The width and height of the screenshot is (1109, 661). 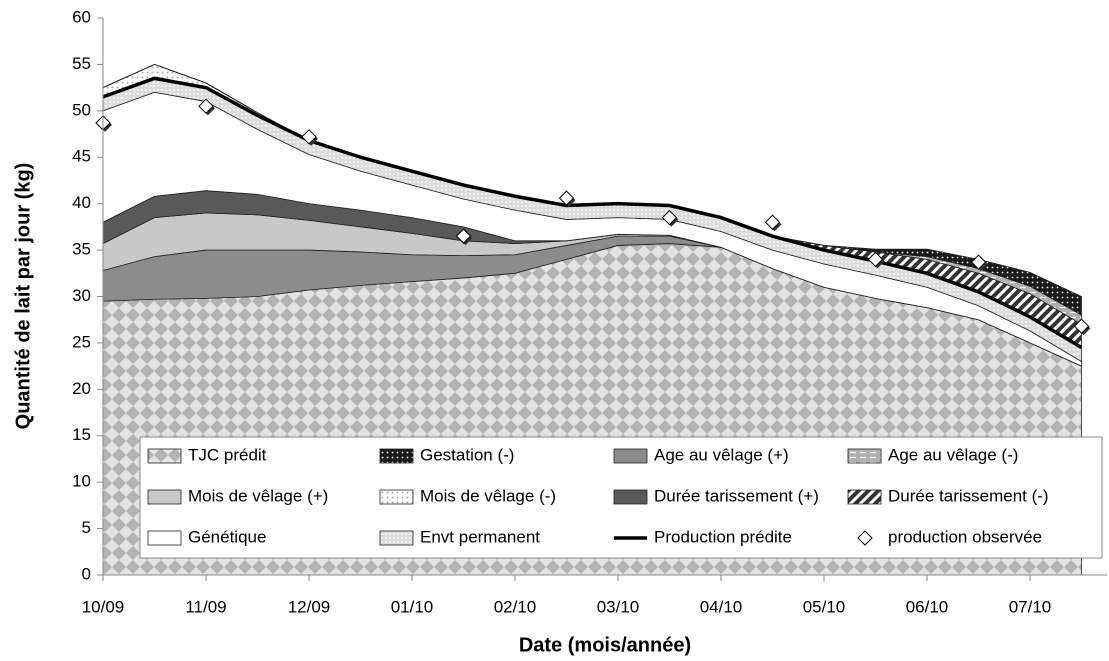 I want to click on x-tick-label: 01/10, so click(x=412, y=606).